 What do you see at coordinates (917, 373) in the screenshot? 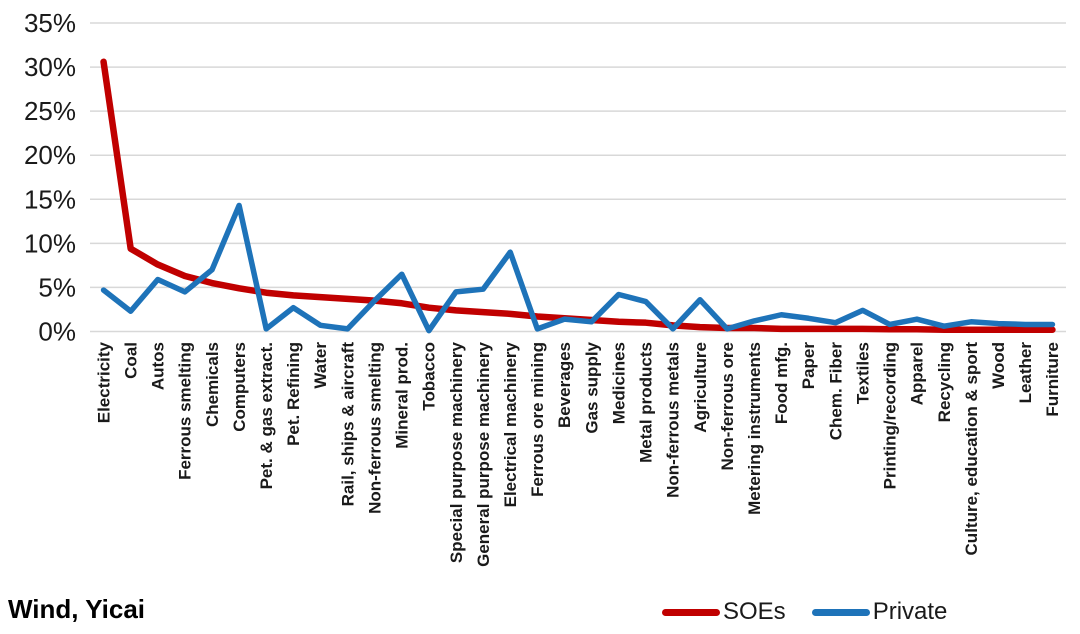
I see `x-axis-category-label: Apparel` at bounding box center [917, 373].